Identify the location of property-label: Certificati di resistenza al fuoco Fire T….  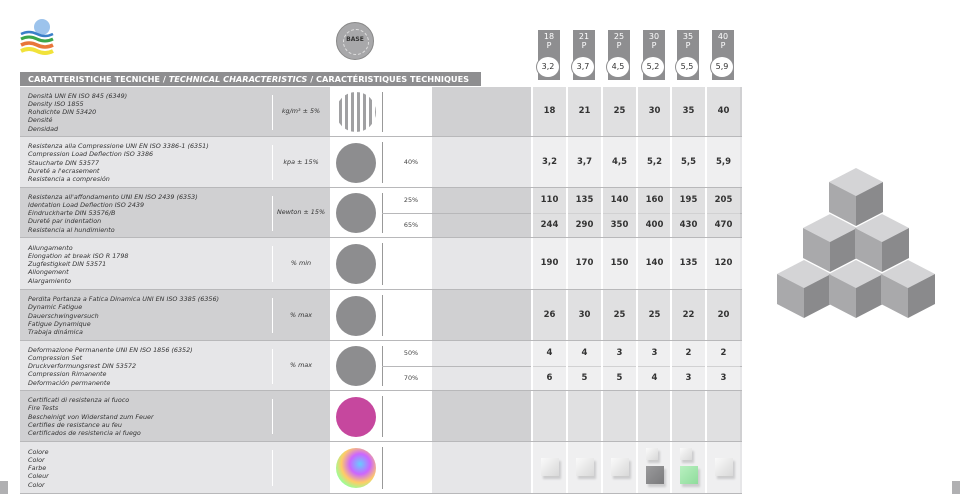
(91, 416).